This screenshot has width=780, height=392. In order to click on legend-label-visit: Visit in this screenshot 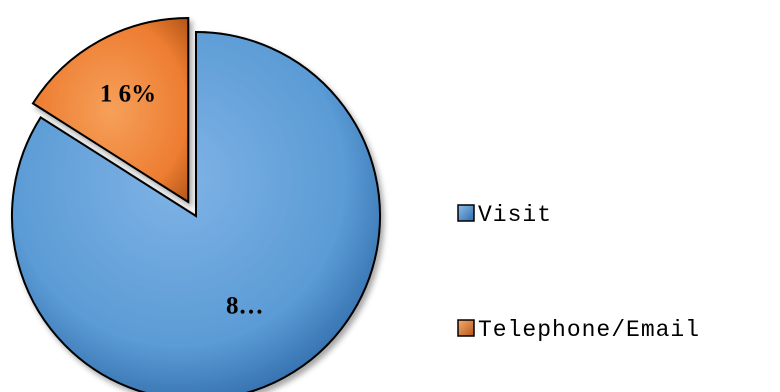, I will do `click(515, 215)`.